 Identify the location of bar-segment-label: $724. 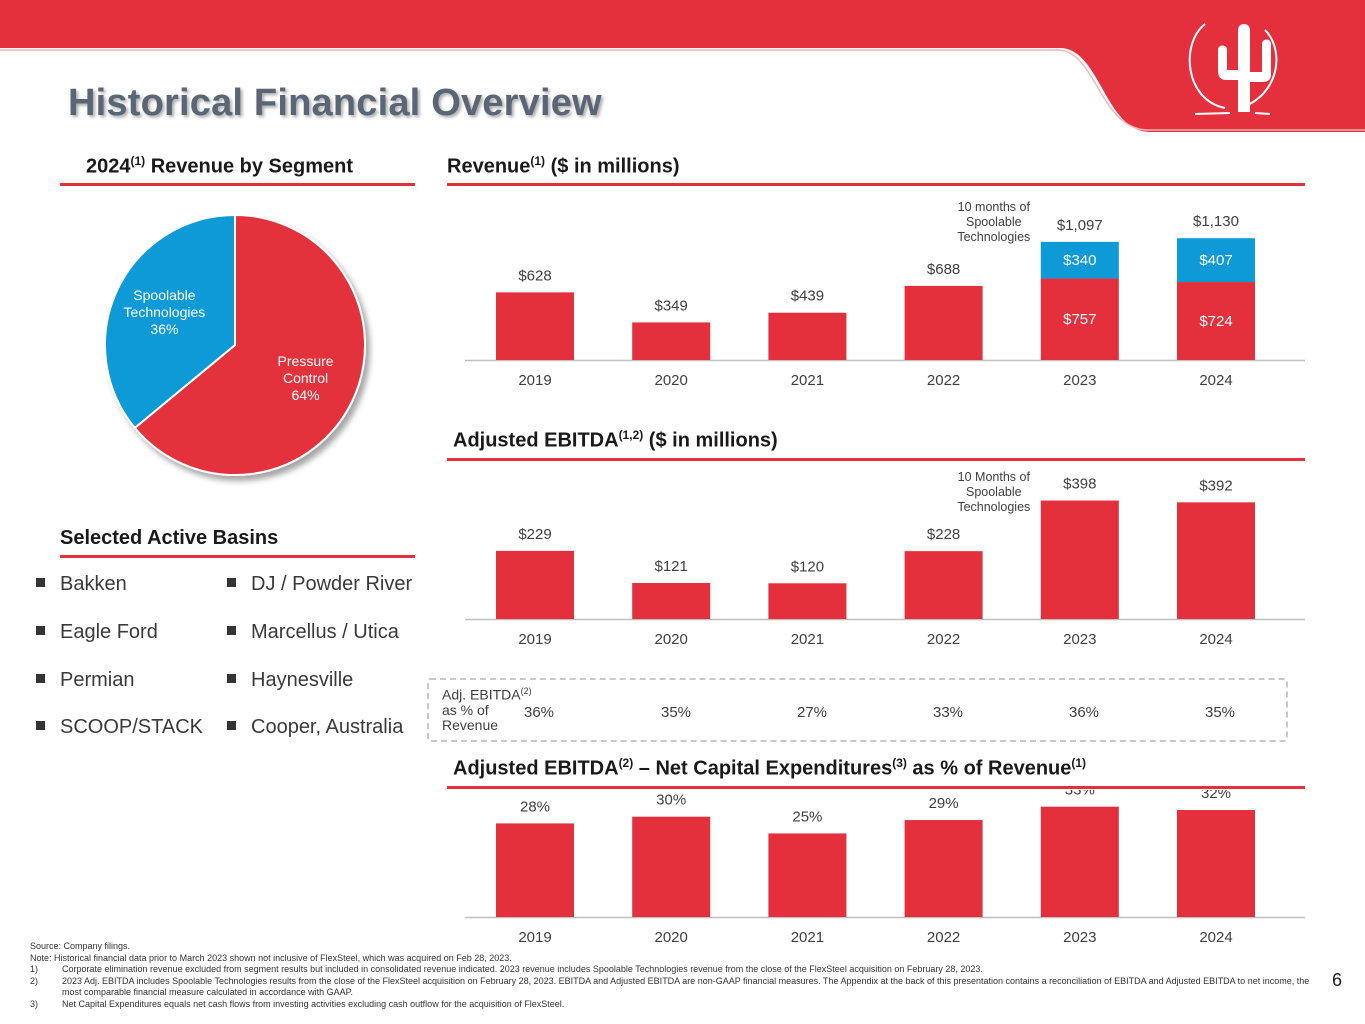
(1215, 321).